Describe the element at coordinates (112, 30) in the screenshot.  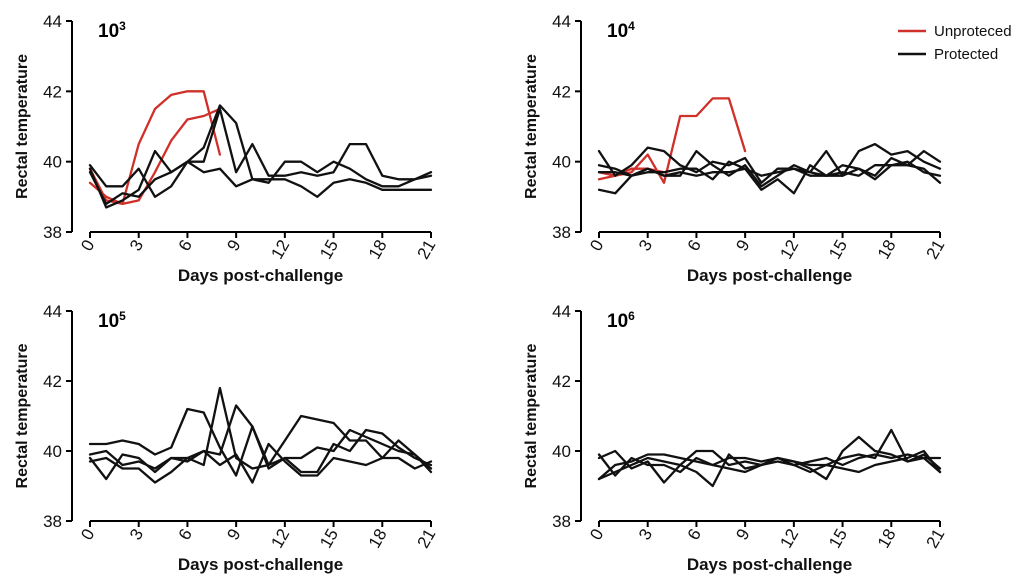
I see `panel-title: 103` at that location.